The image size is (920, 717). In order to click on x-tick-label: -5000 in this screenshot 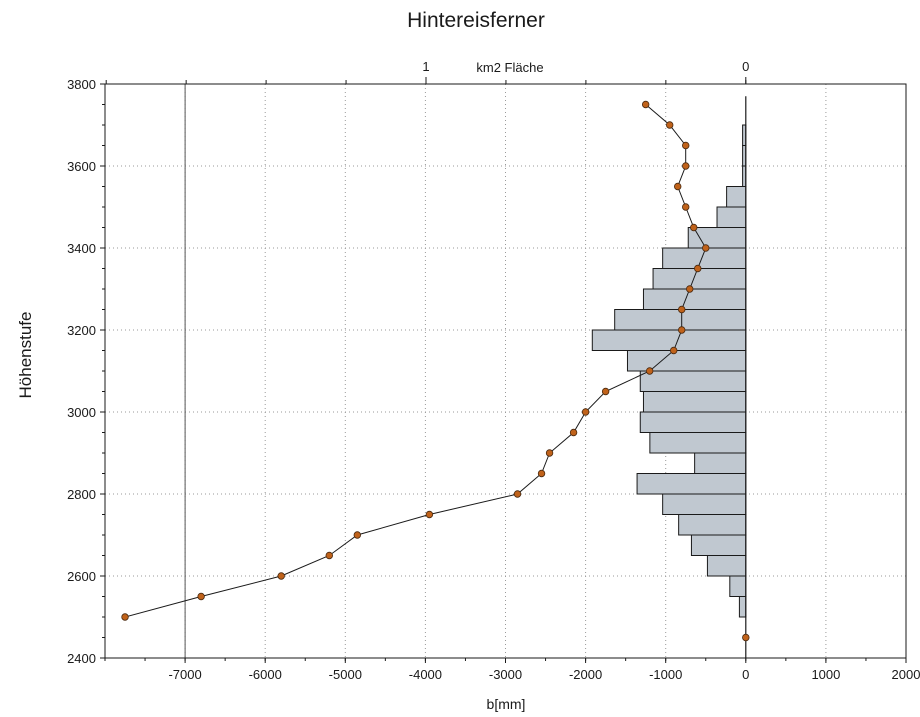, I will do `click(345, 674)`.